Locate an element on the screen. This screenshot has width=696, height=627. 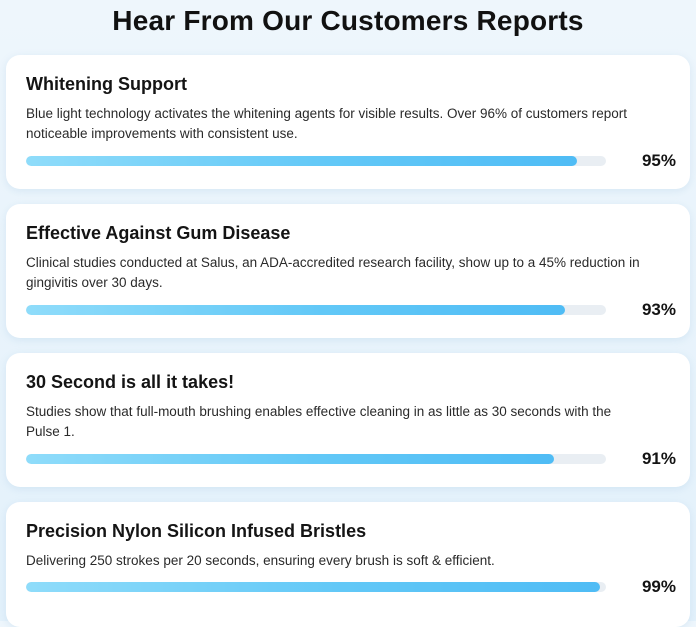
card-title: Whitening Support is located at coordinates (106, 84).